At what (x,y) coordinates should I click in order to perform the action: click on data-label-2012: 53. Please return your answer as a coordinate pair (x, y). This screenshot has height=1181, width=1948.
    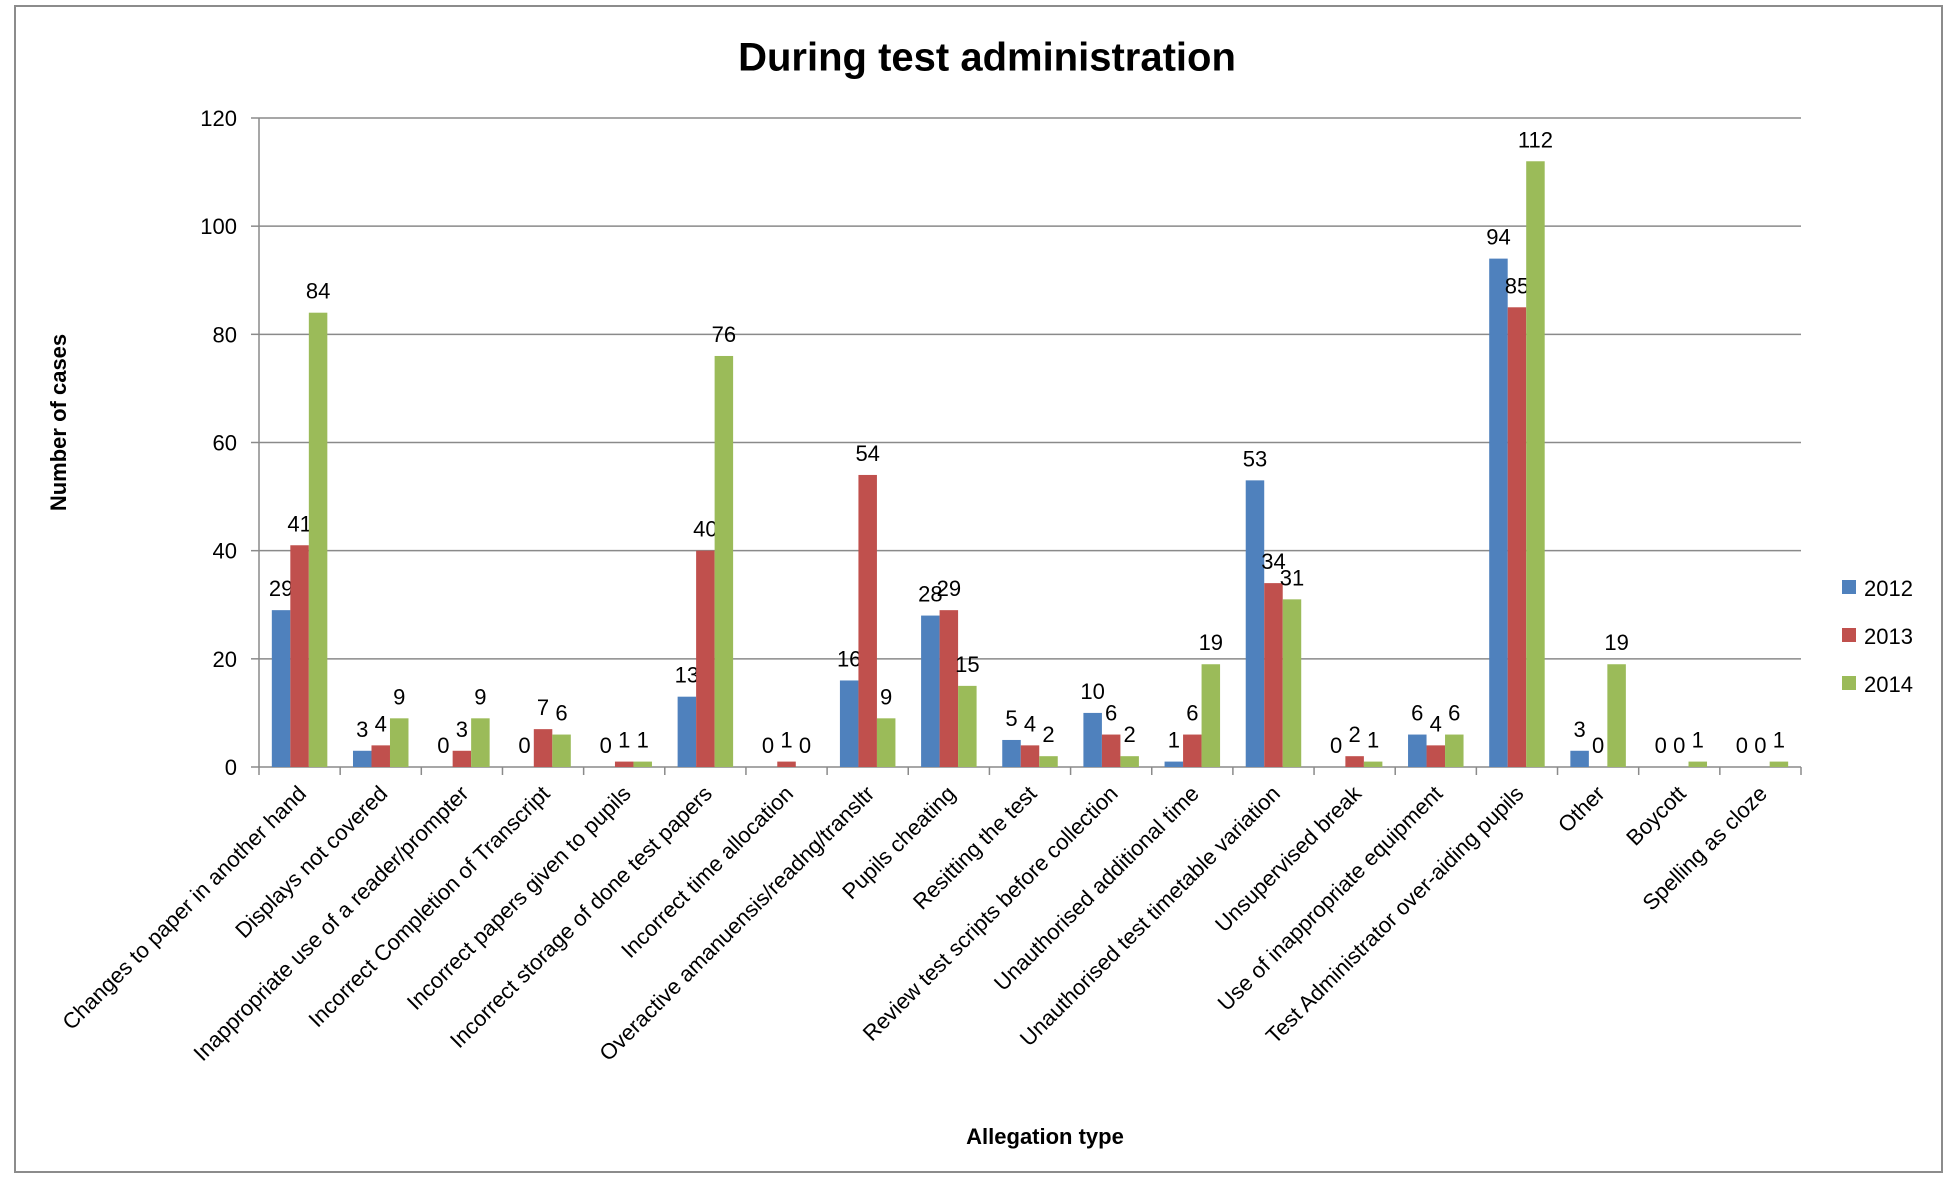
    Looking at the image, I should click on (1255, 458).